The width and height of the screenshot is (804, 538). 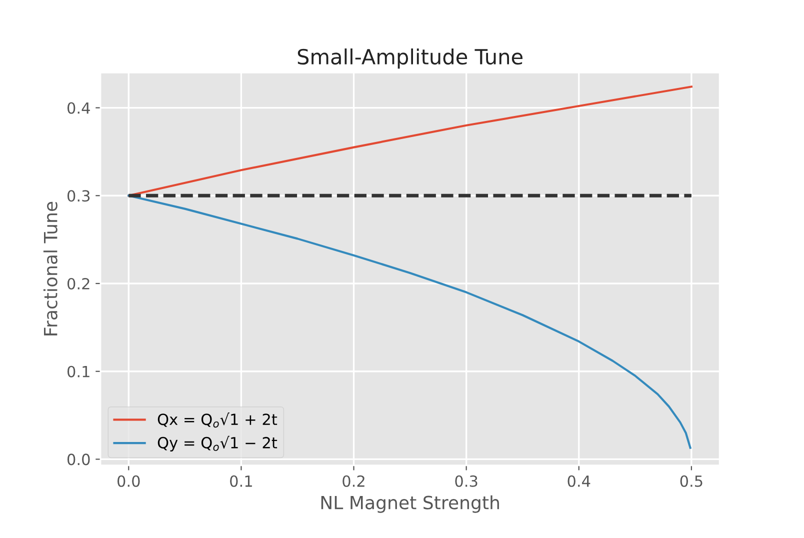 What do you see at coordinates (129, 481) in the screenshot?
I see `x-tick-label: 0.0` at bounding box center [129, 481].